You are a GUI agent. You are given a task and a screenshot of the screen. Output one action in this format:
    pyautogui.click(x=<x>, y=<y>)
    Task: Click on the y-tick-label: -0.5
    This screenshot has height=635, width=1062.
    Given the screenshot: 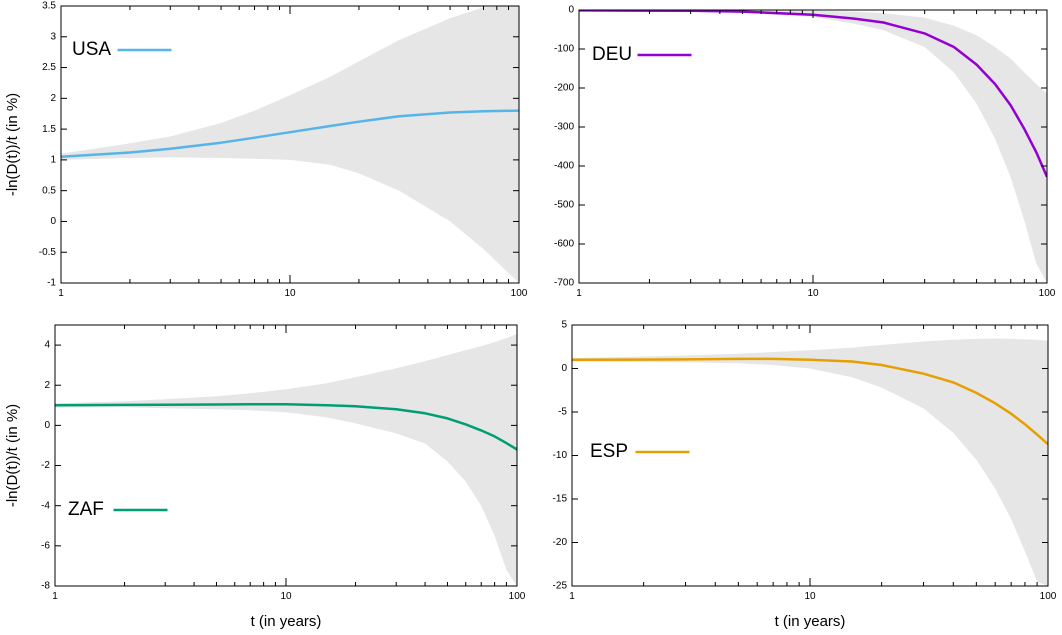 What is the action you would take?
    pyautogui.click(x=48, y=252)
    